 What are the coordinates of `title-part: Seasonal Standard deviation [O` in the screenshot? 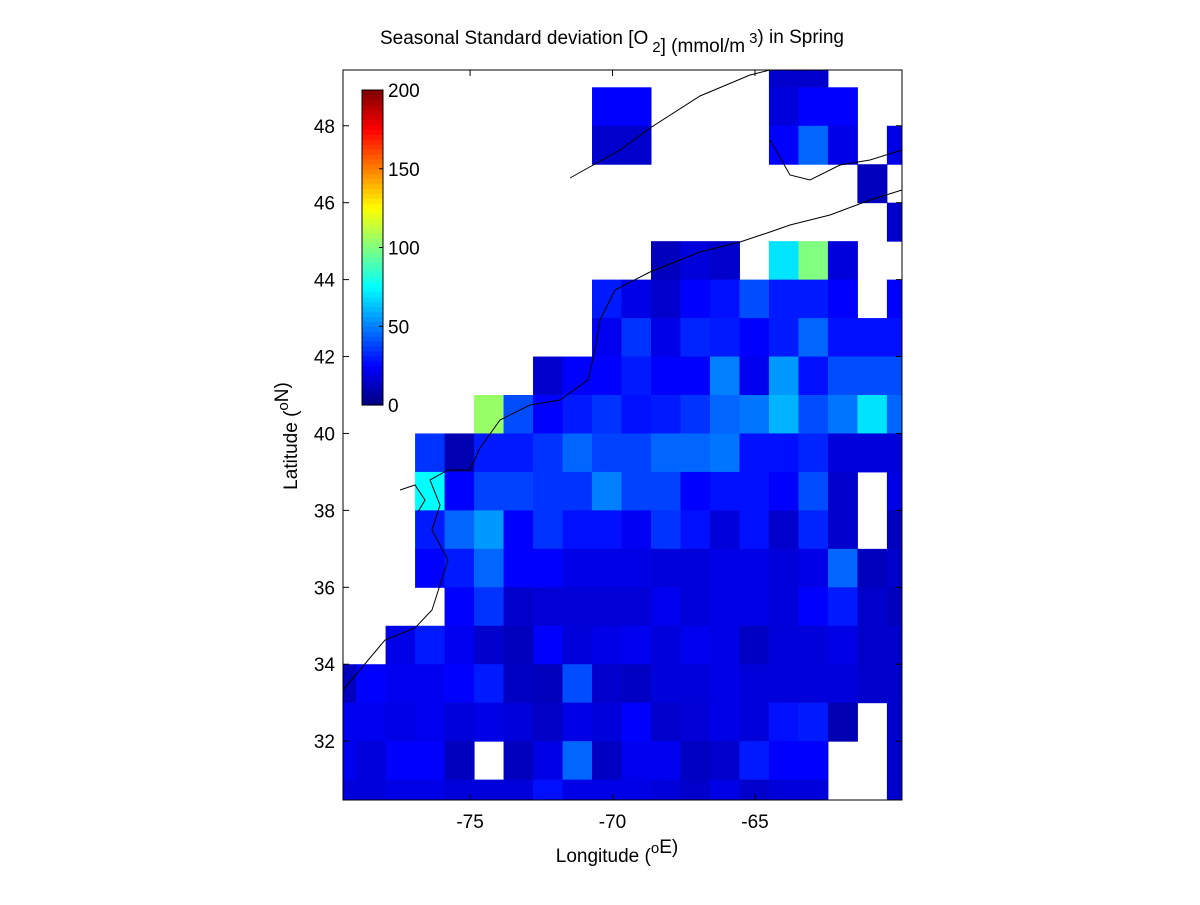 It's located at (514, 38).